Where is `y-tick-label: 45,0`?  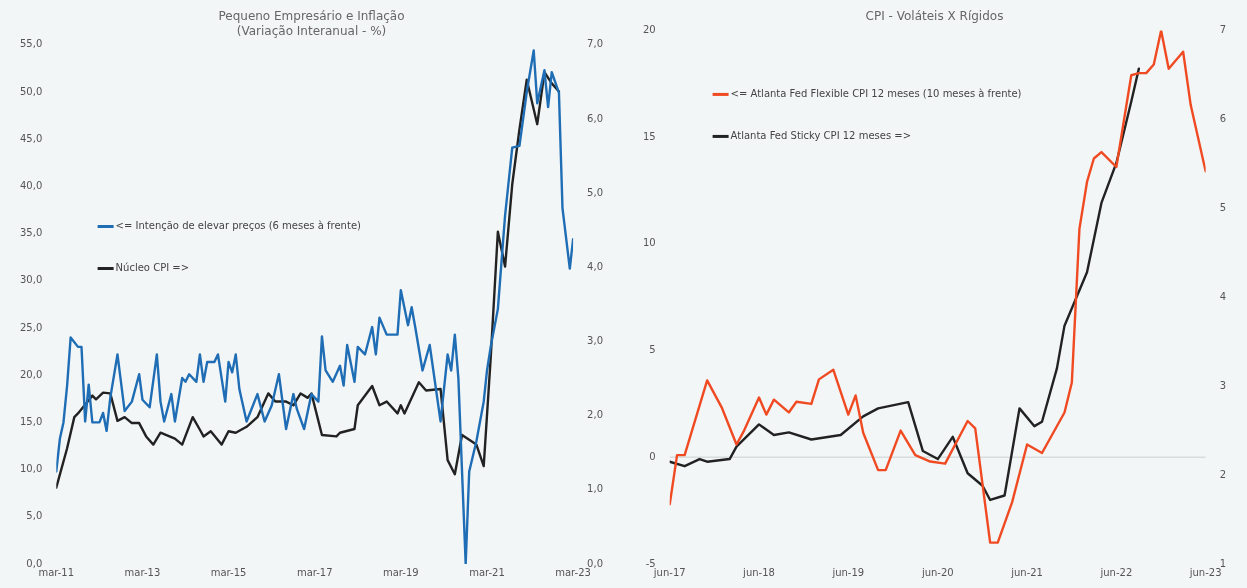
y-tick-label: 45,0 is located at coordinates (31, 138).